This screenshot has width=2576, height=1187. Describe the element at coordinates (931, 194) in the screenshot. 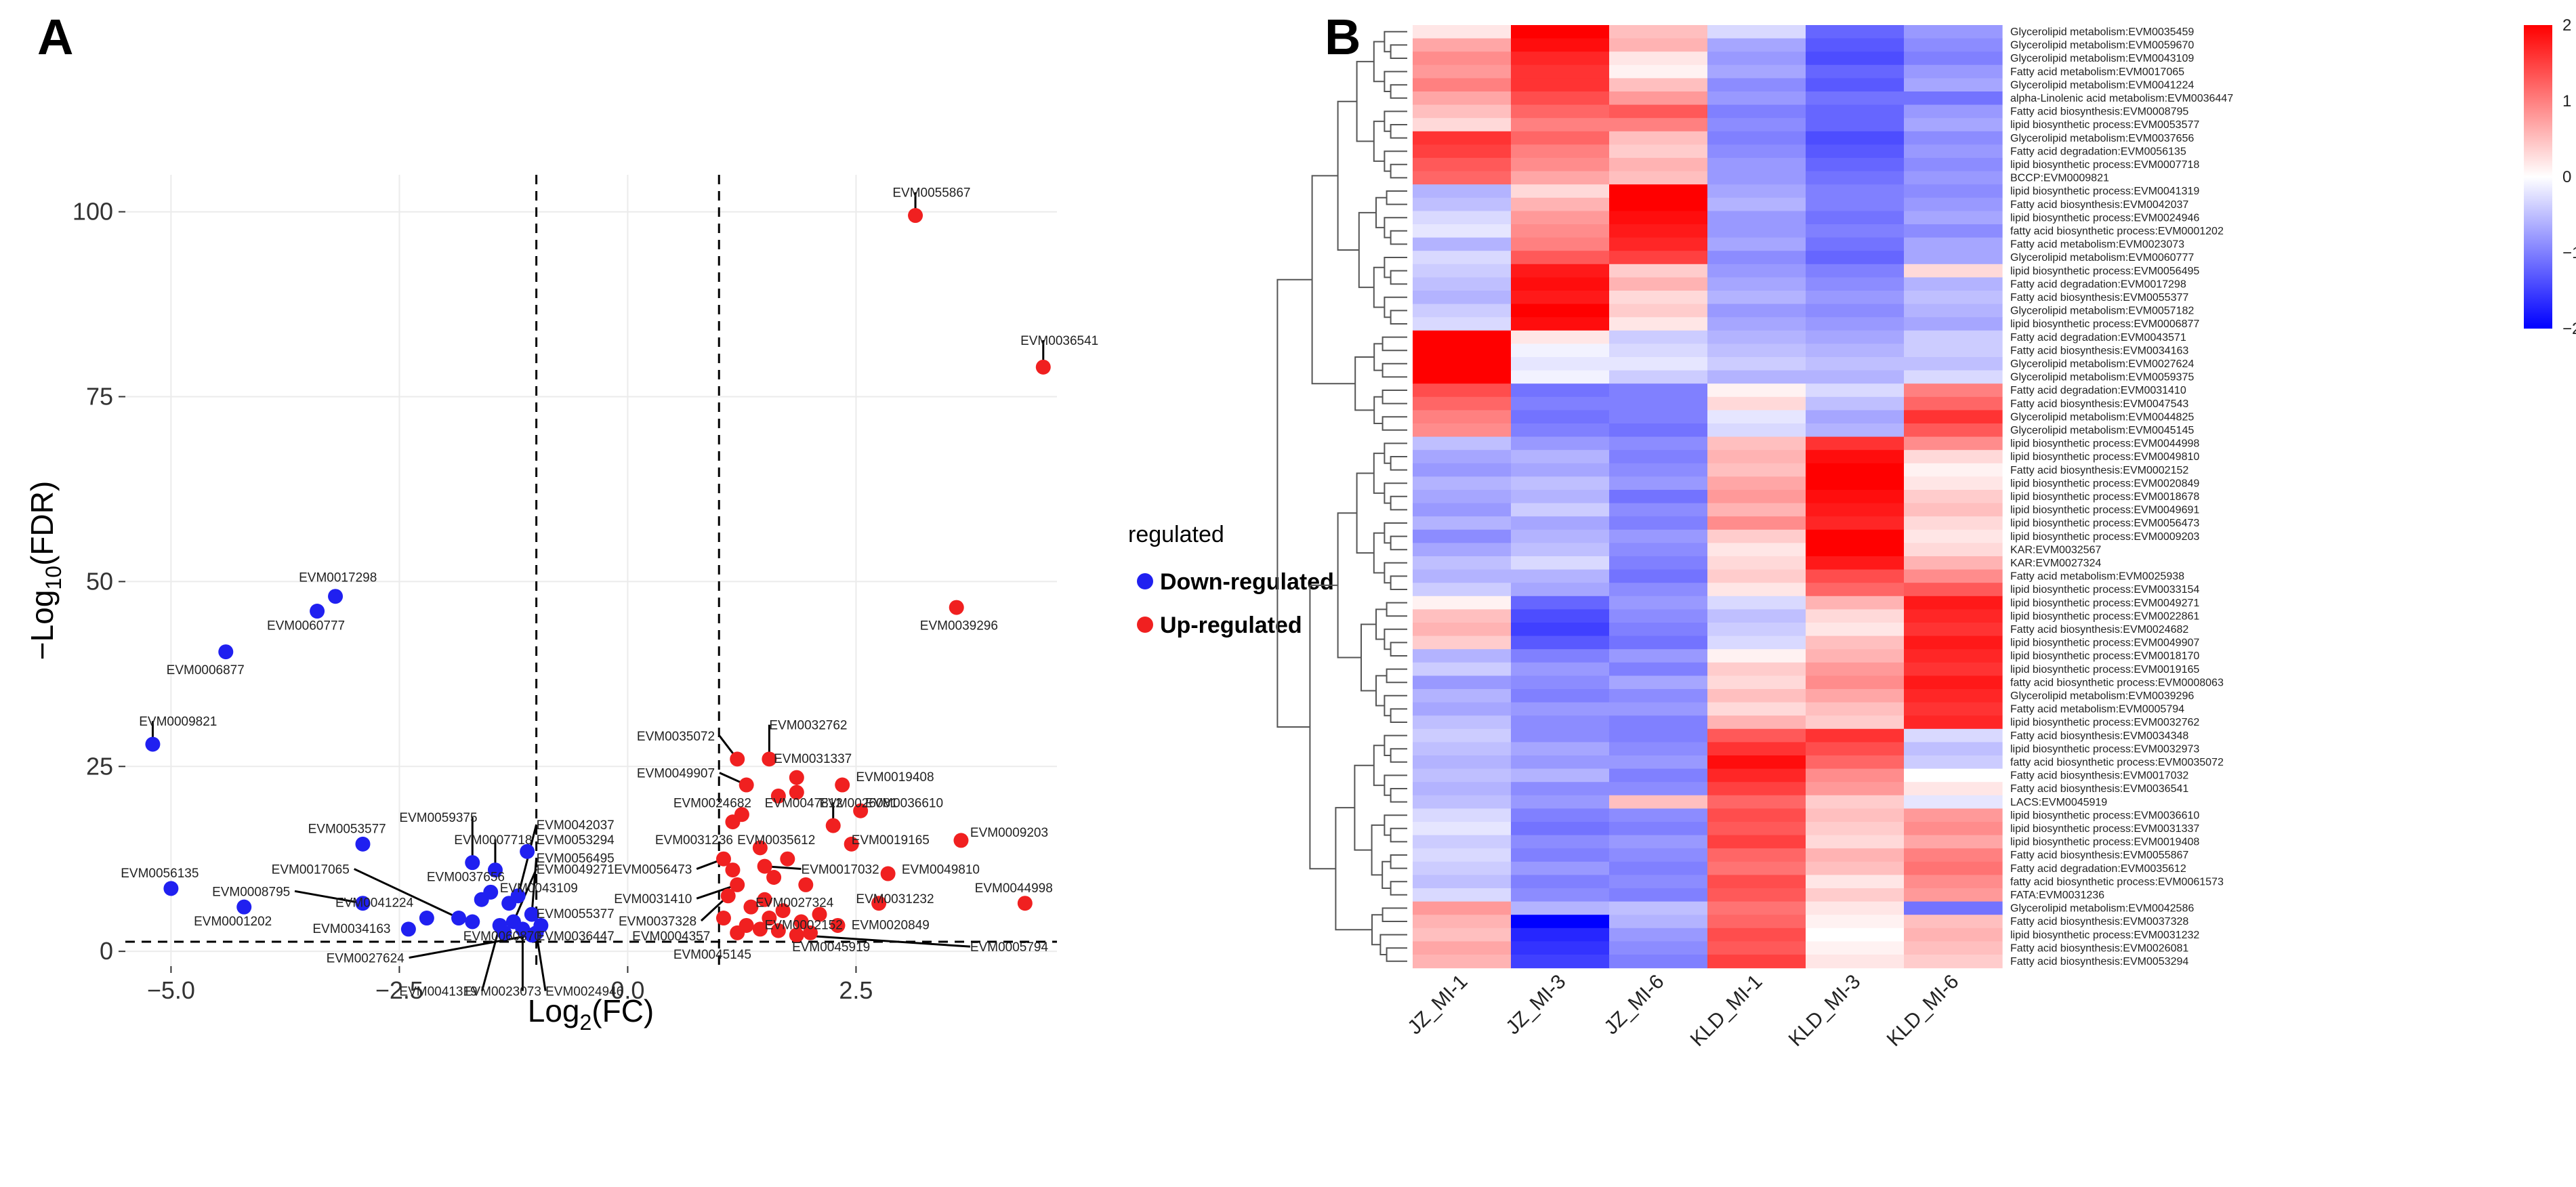

I see `point-label: EVM0055867` at that location.